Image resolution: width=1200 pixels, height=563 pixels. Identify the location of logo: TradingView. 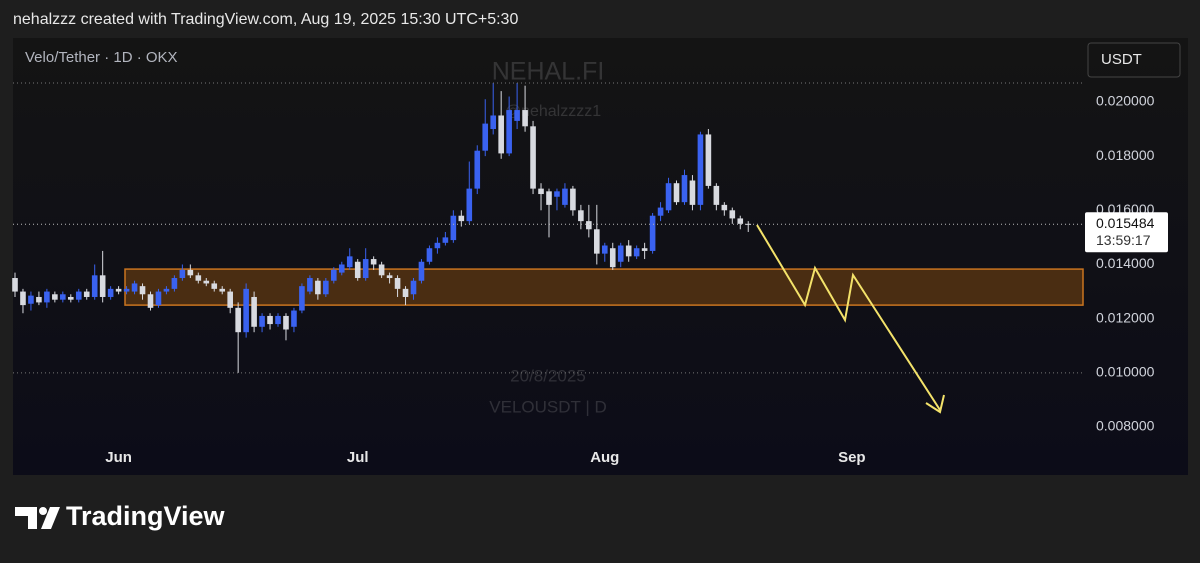
(120, 516).